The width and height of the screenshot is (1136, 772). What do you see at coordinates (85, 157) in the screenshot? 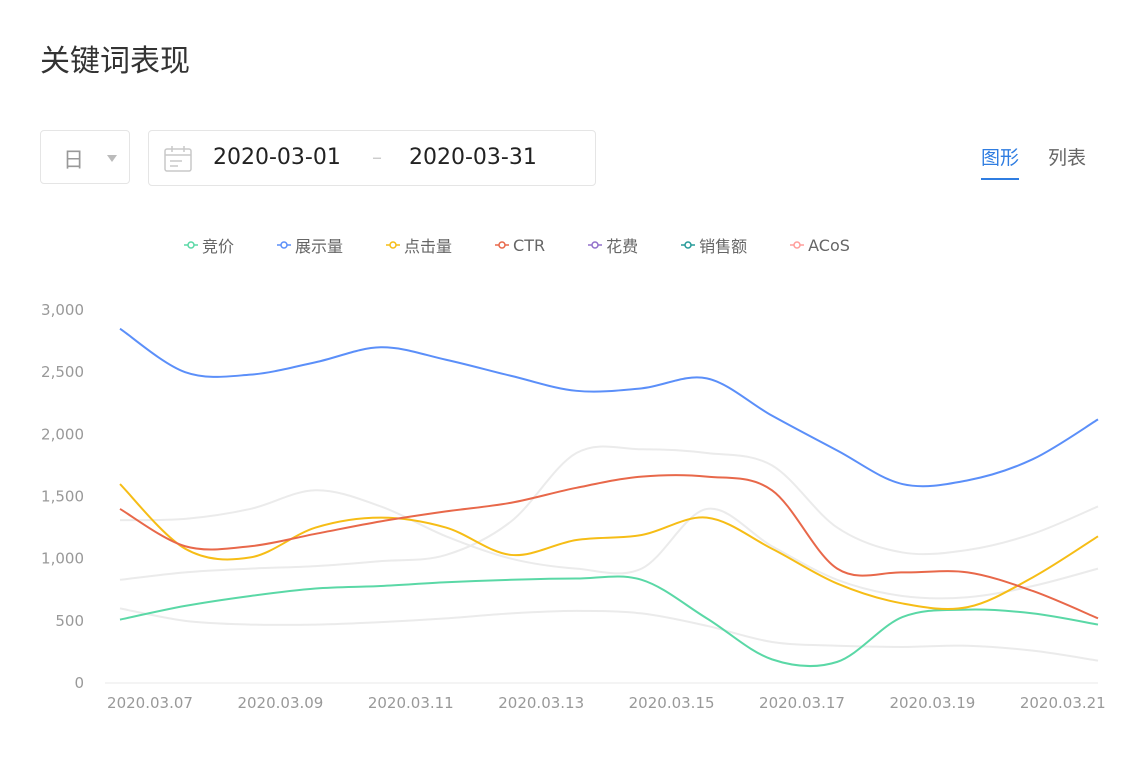
I see `period-select: 日` at bounding box center [85, 157].